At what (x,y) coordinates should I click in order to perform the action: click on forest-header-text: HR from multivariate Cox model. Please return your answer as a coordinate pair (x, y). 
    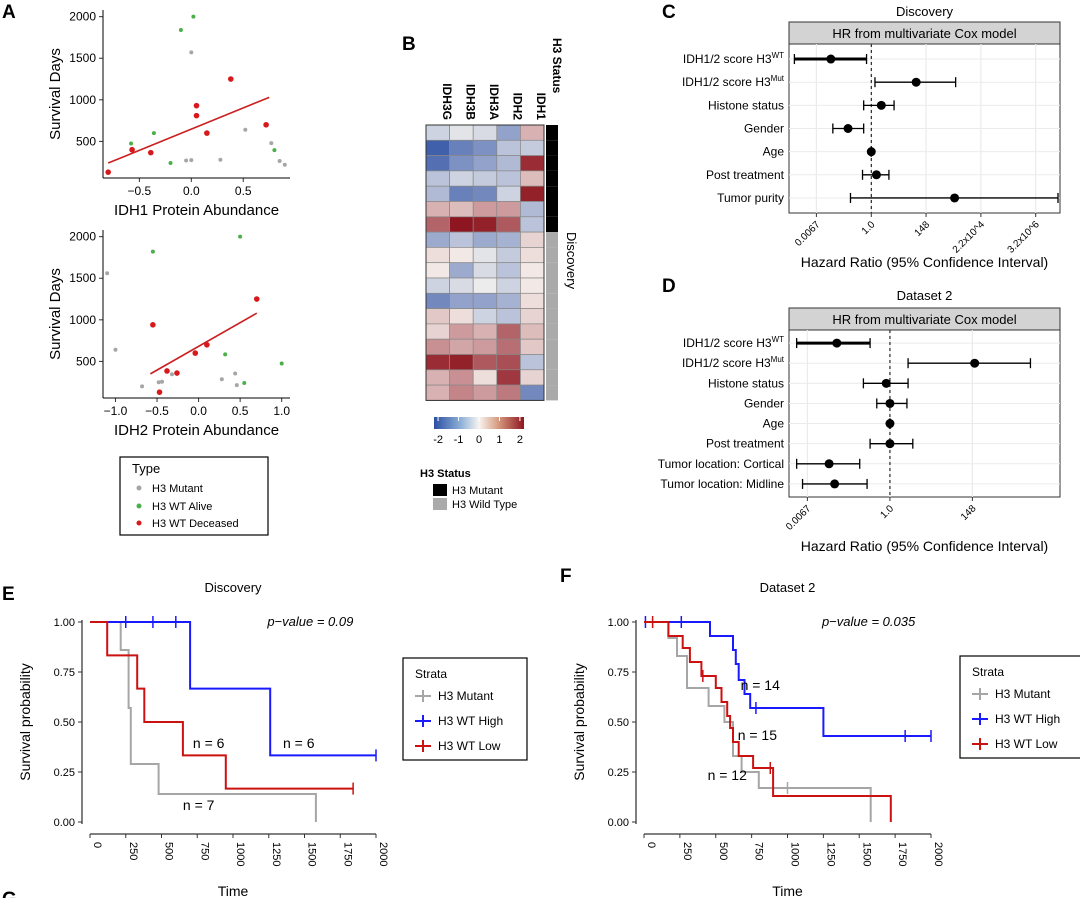
    Looking at the image, I should click on (924, 33).